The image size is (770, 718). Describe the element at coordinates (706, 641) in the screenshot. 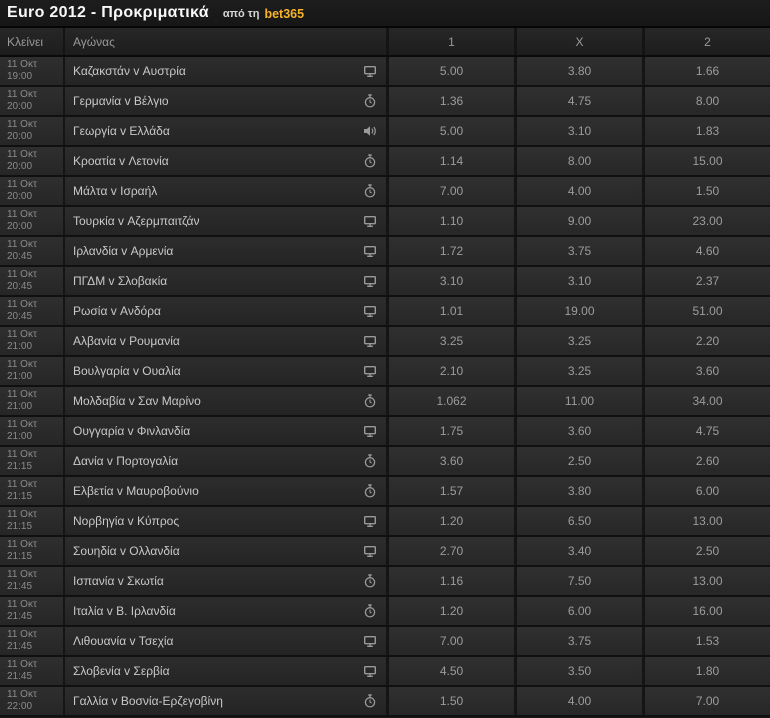

I see `odds-away: 1.53` at that location.